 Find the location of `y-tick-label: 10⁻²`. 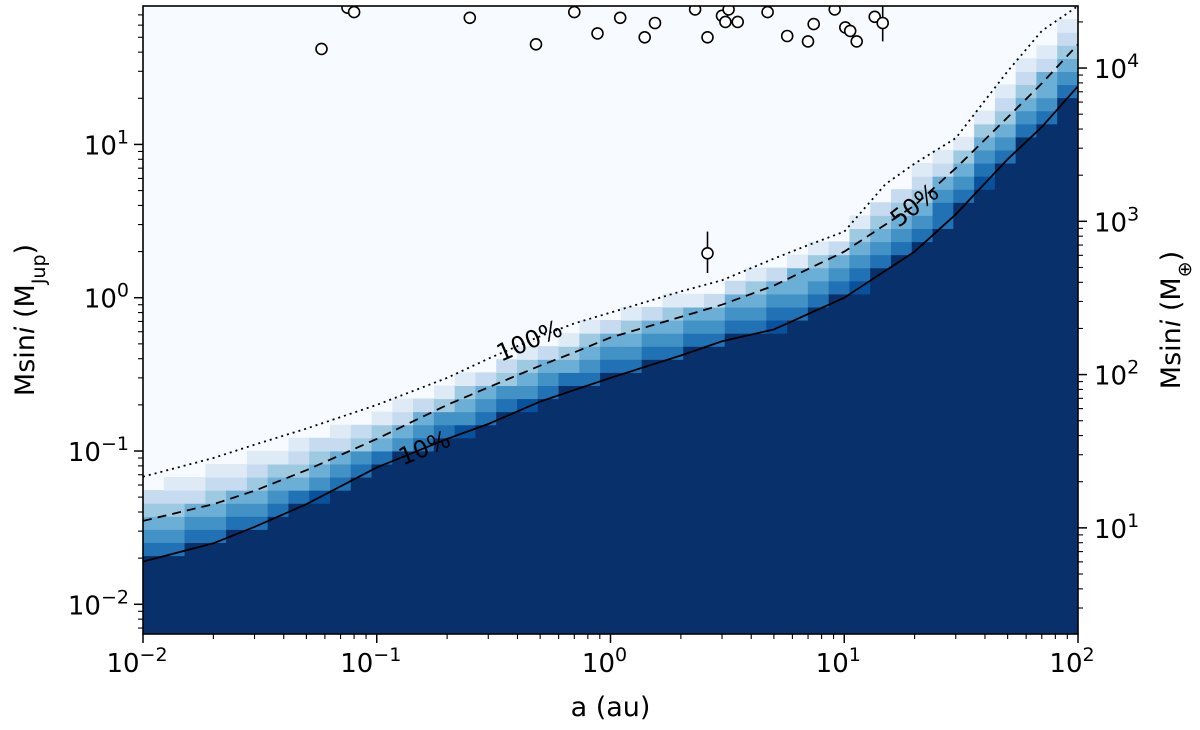

y-tick-label: 10⁻² is located at coordinates (98, 603).